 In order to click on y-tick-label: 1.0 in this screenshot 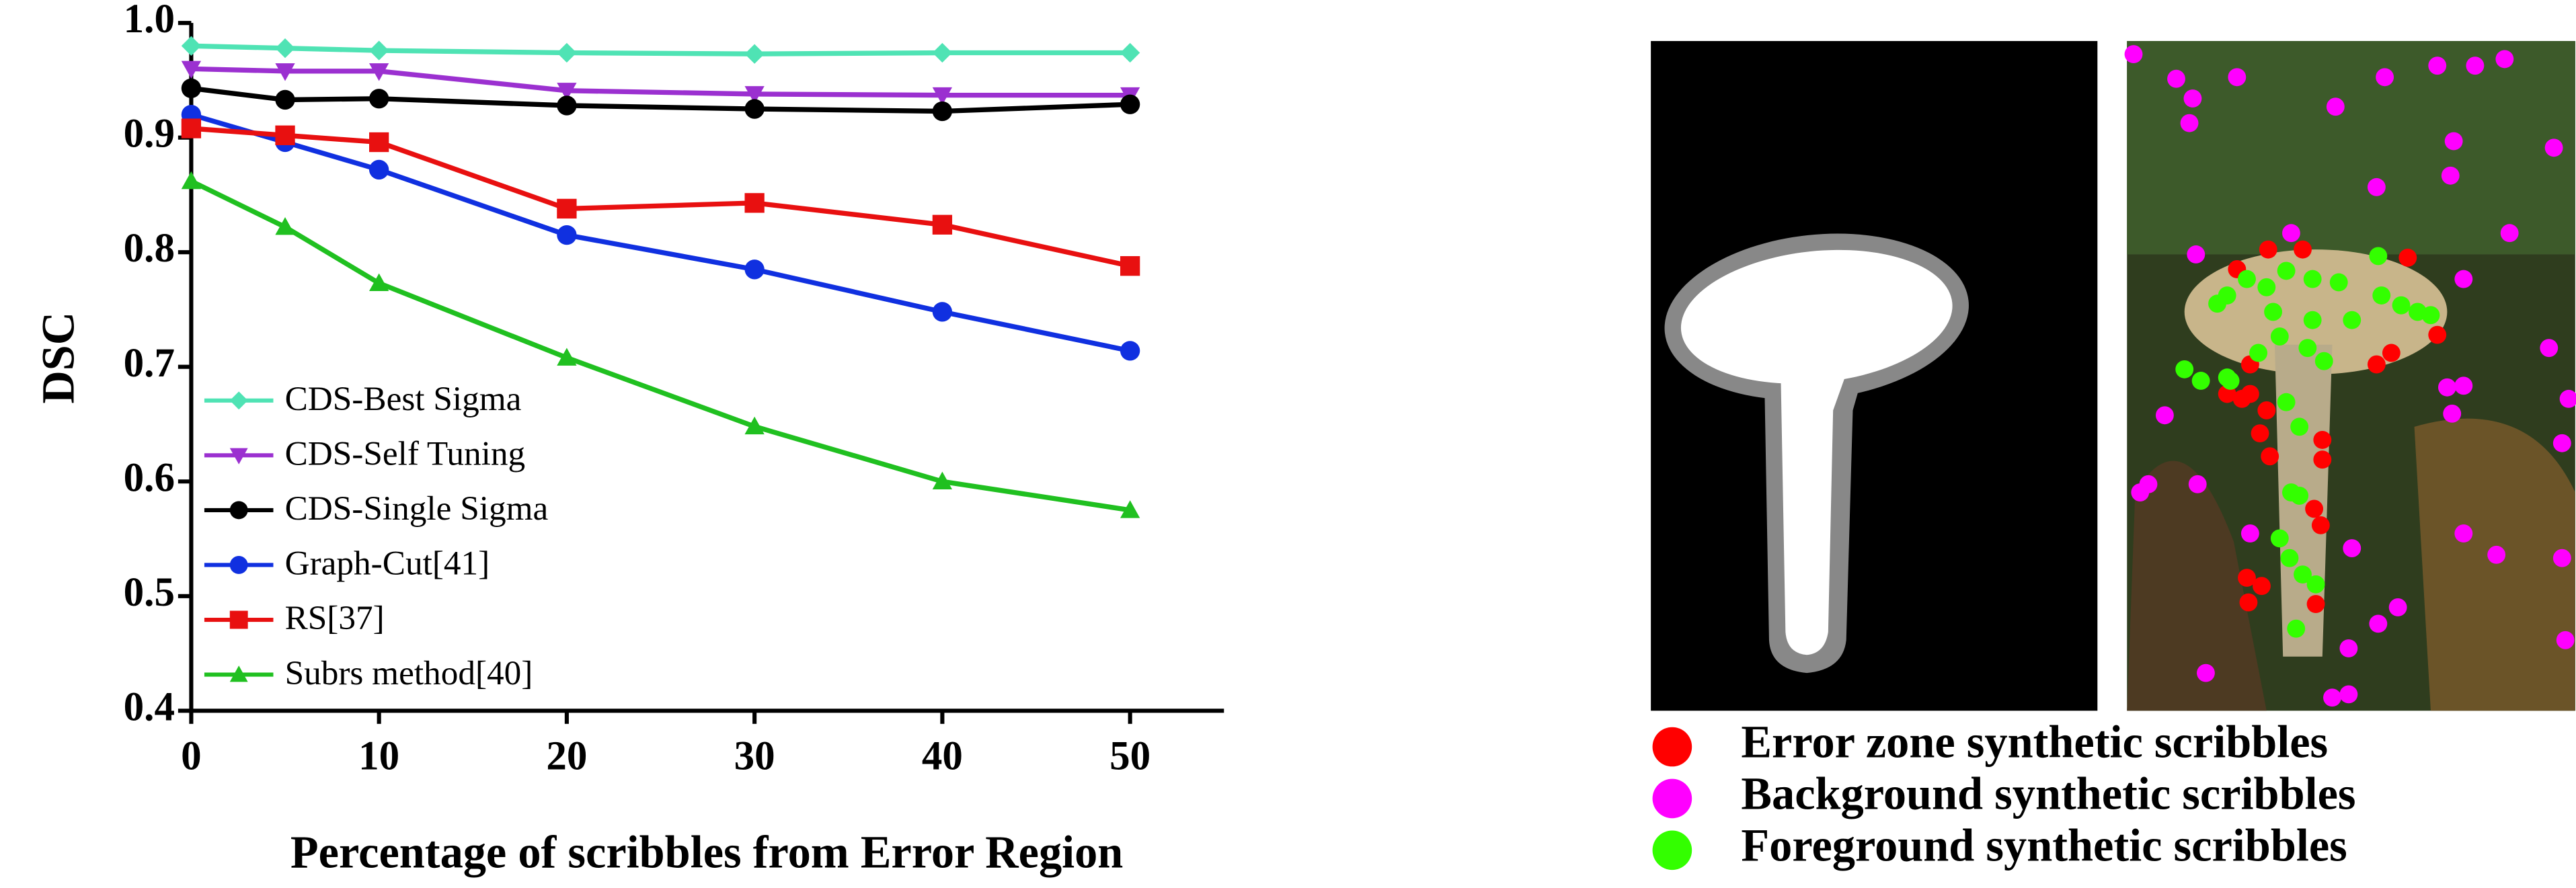, I will do `click(150, 21)`.